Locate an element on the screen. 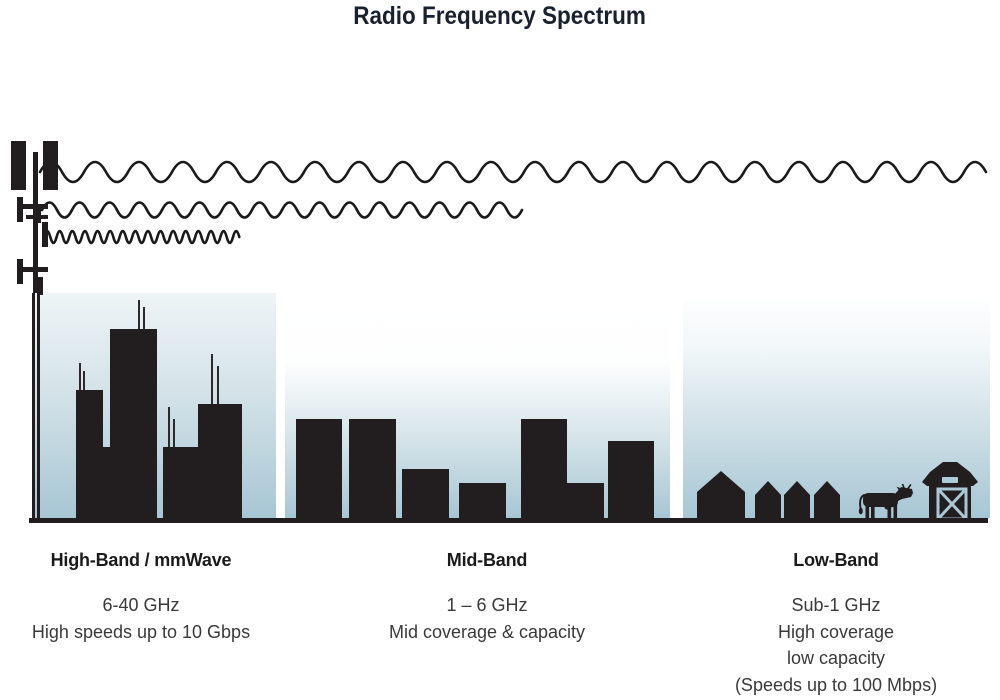 The width and height of the screenshot is (1000, 700). high-band-frequency: 6-40 GHz is located at coordinates (141, 605).